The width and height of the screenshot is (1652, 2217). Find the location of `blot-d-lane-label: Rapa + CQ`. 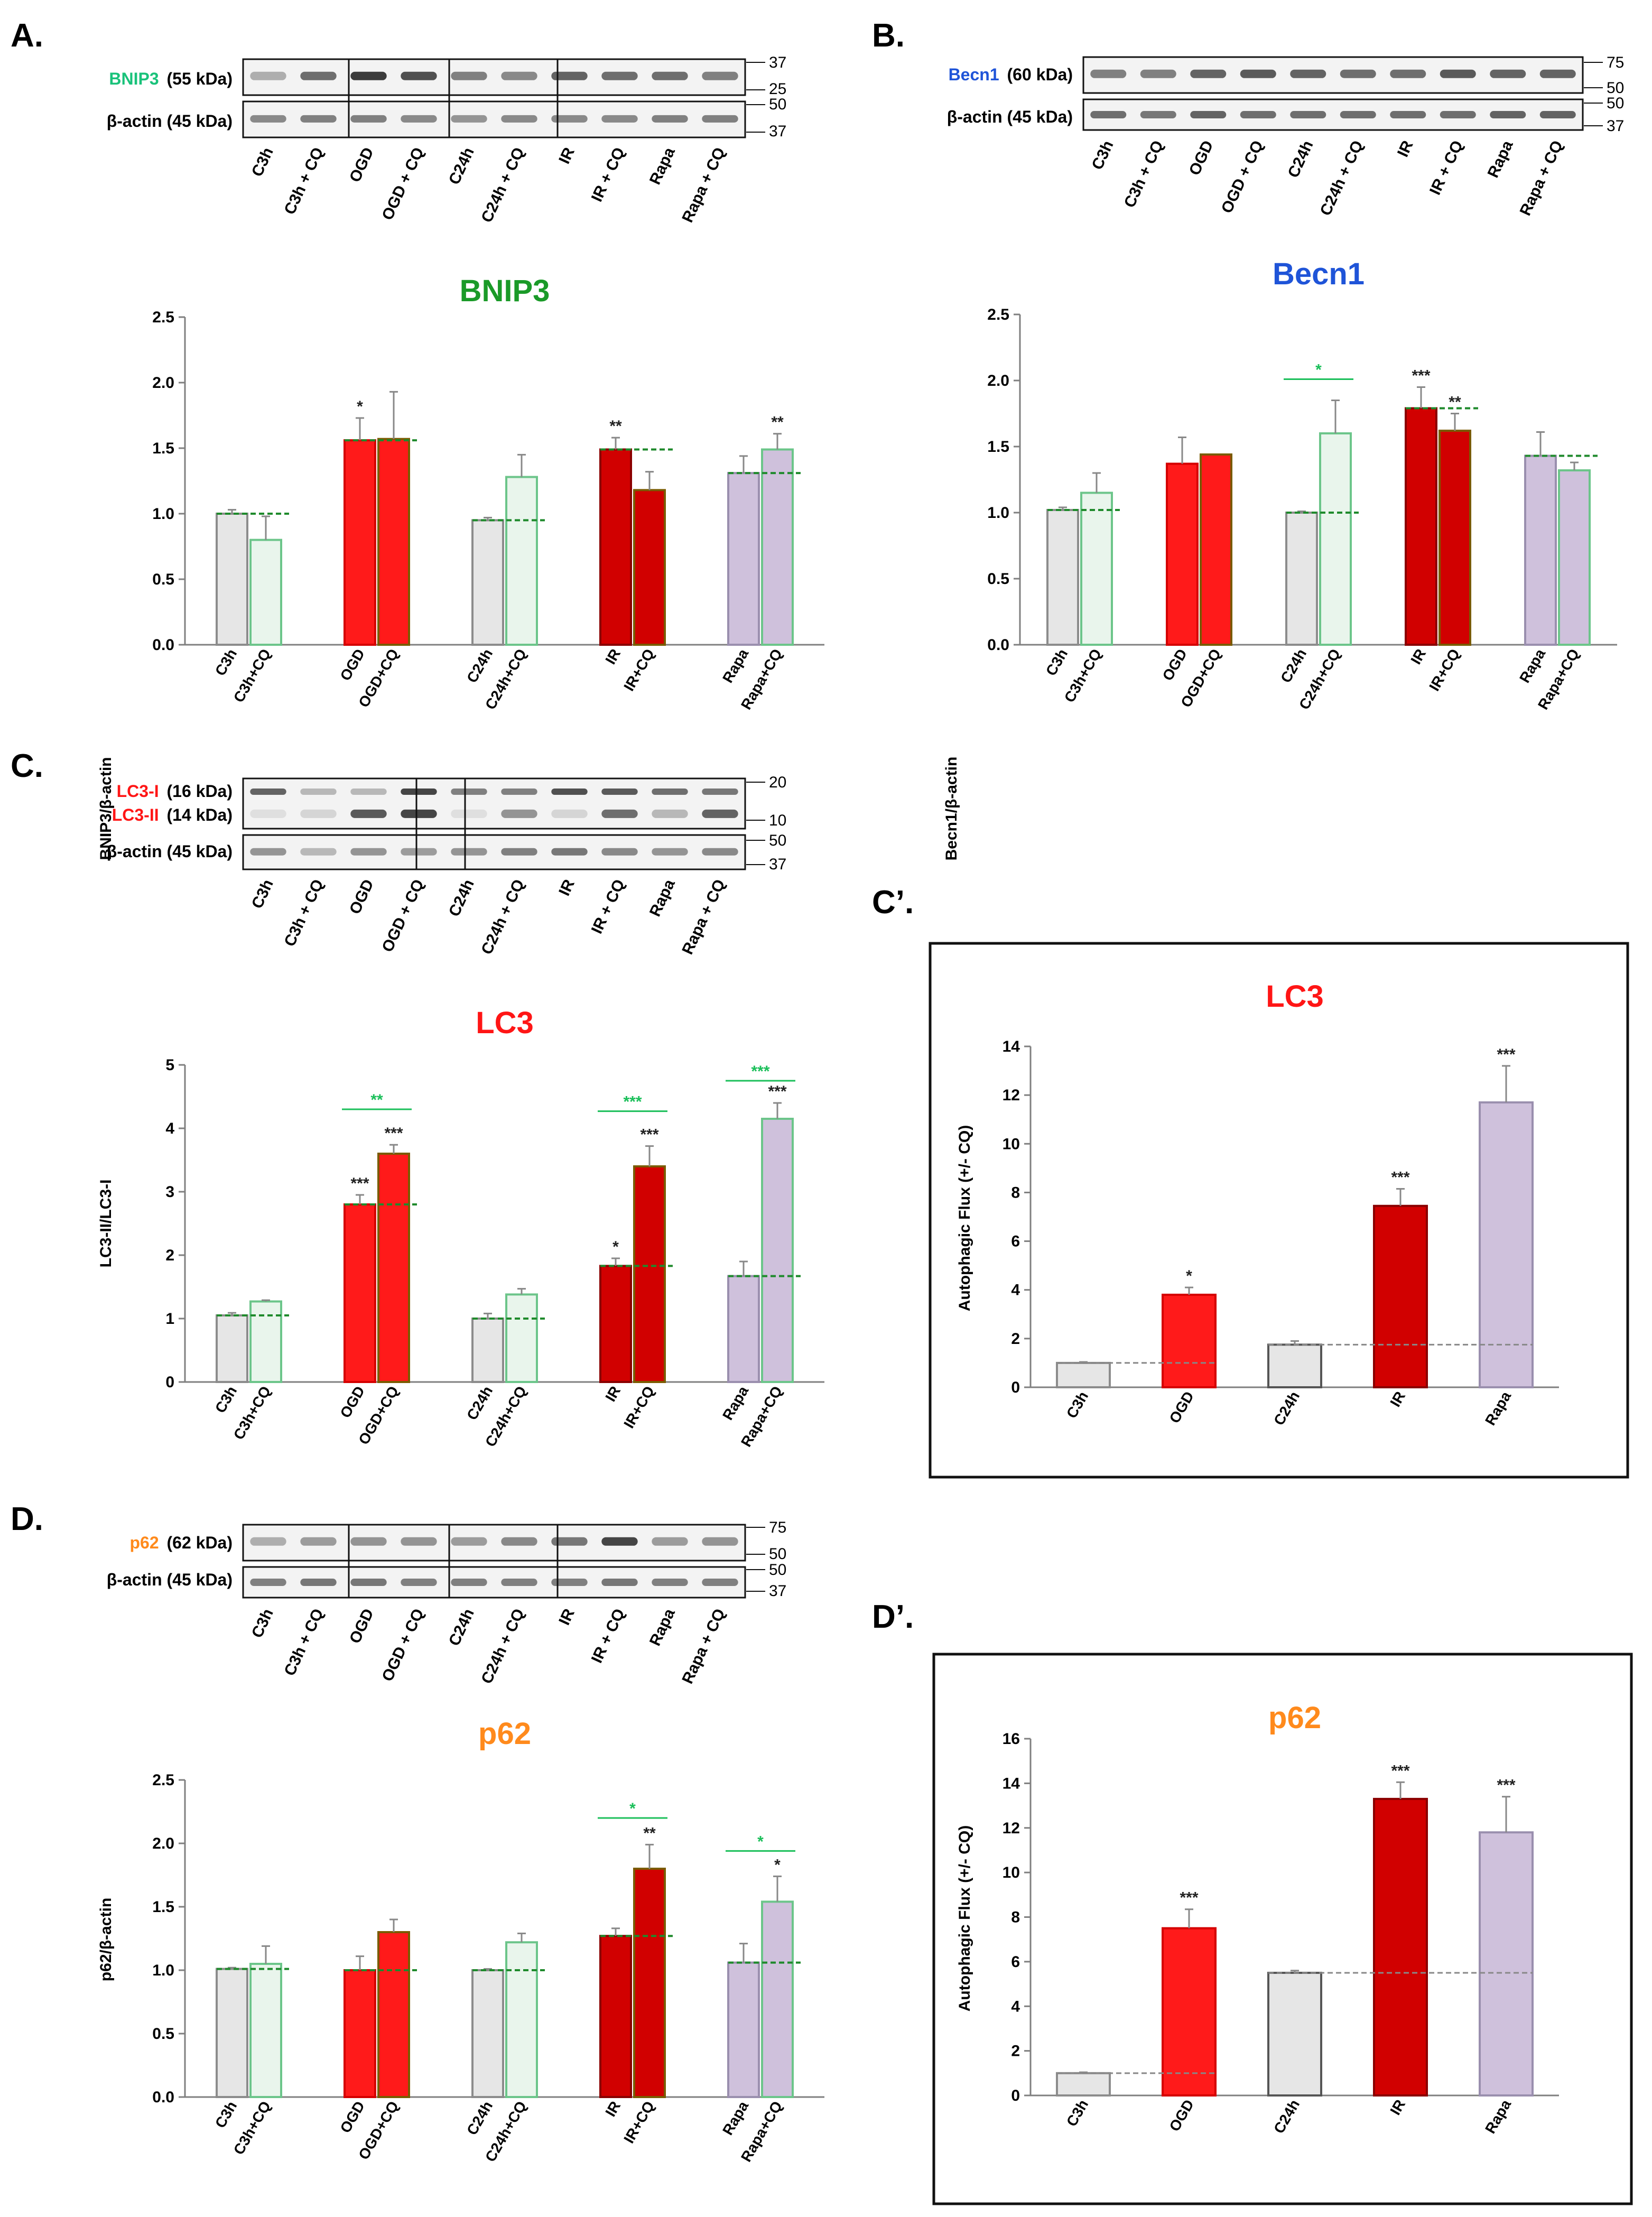

blot-d-lane-label: Rapa + CQ is located at coordinates (704, 1646).